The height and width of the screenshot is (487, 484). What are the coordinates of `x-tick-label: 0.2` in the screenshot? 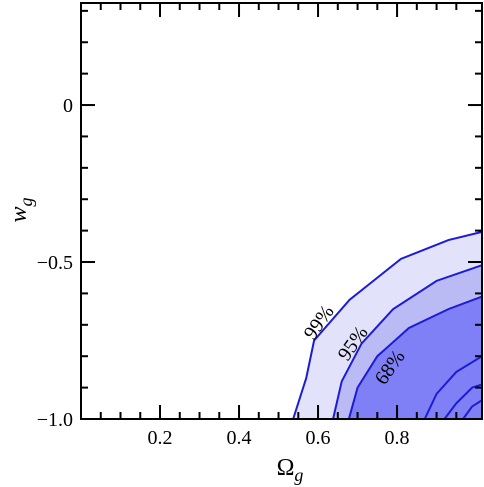 It's located at (160, 438).